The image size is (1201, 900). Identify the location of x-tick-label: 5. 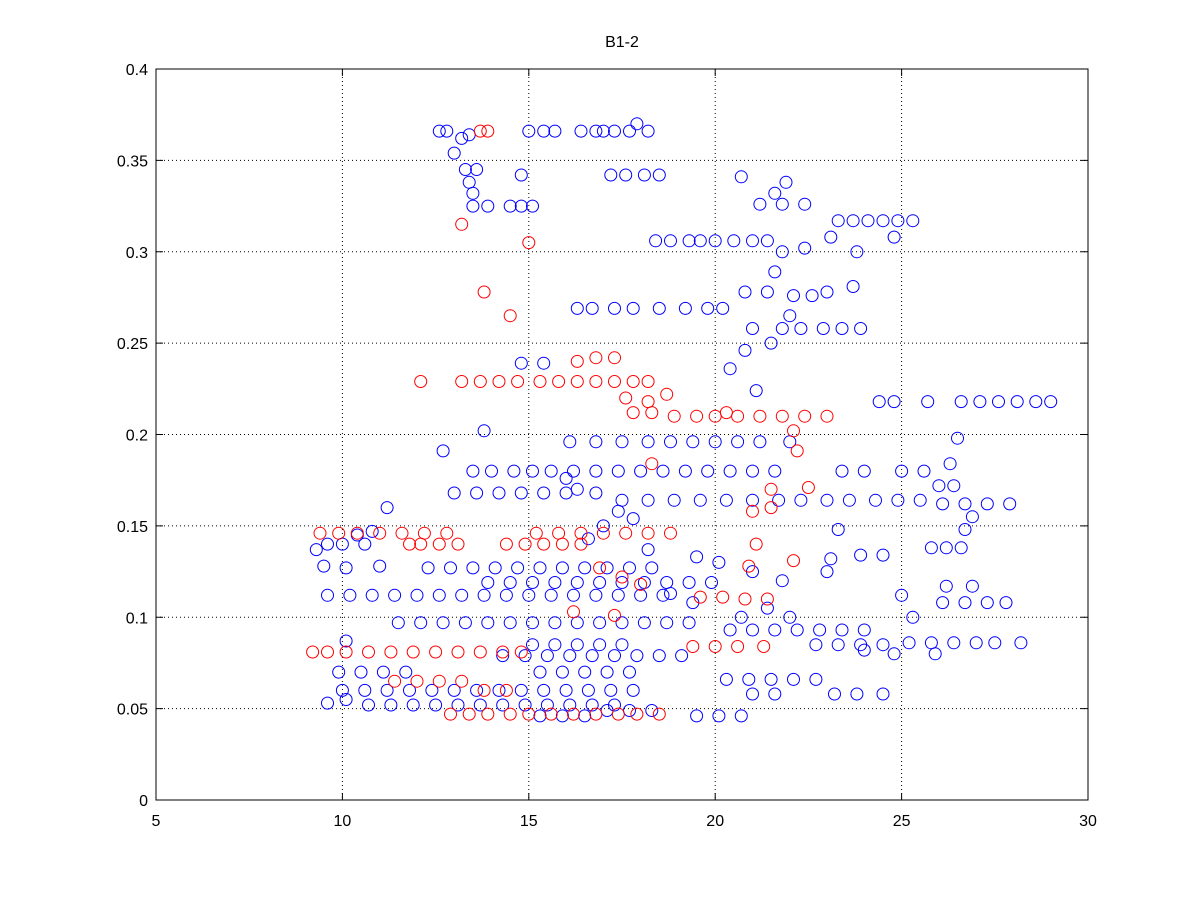
(156, 821).